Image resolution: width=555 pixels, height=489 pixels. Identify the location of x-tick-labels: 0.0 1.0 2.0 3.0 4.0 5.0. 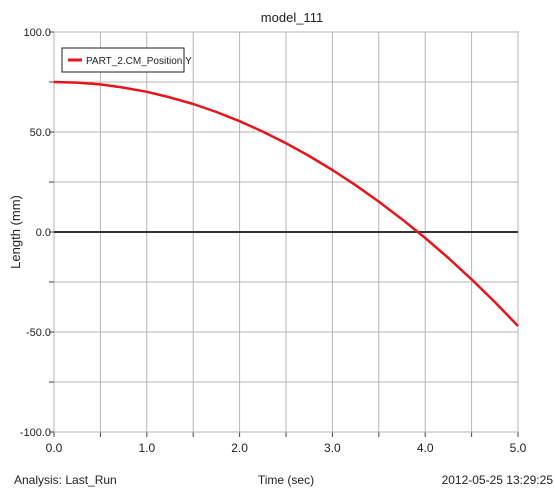
(286, 448).